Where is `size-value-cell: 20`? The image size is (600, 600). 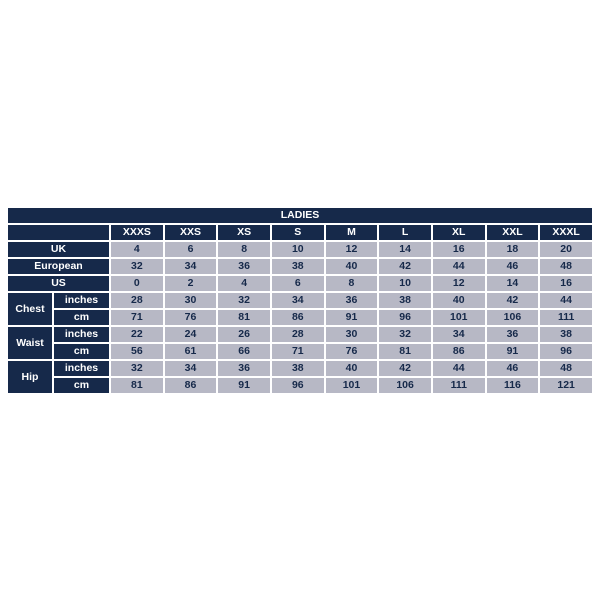
size-value-cell: 20 is located at coordinates (566, 249).